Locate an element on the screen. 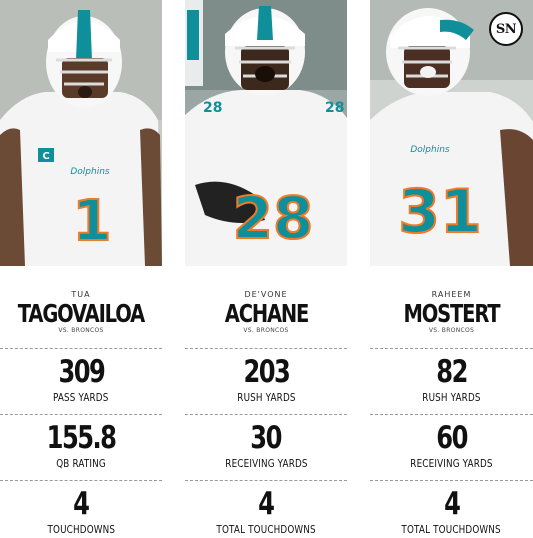 This screenshot has height=538, width=533. stat-block: 82 RUSH YARDS is located at coordinates (451, 376).